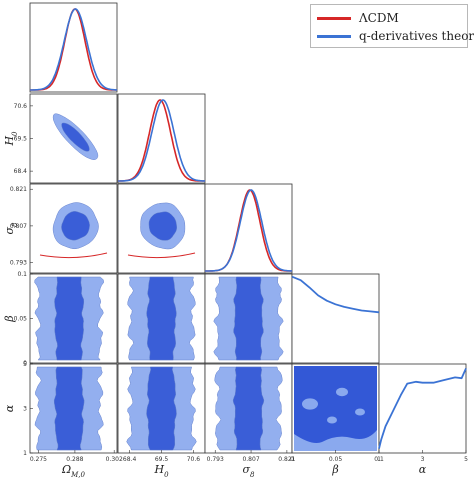  I want to click on contour-edge-lcdm-sigma8-H0, so click(161, 255).